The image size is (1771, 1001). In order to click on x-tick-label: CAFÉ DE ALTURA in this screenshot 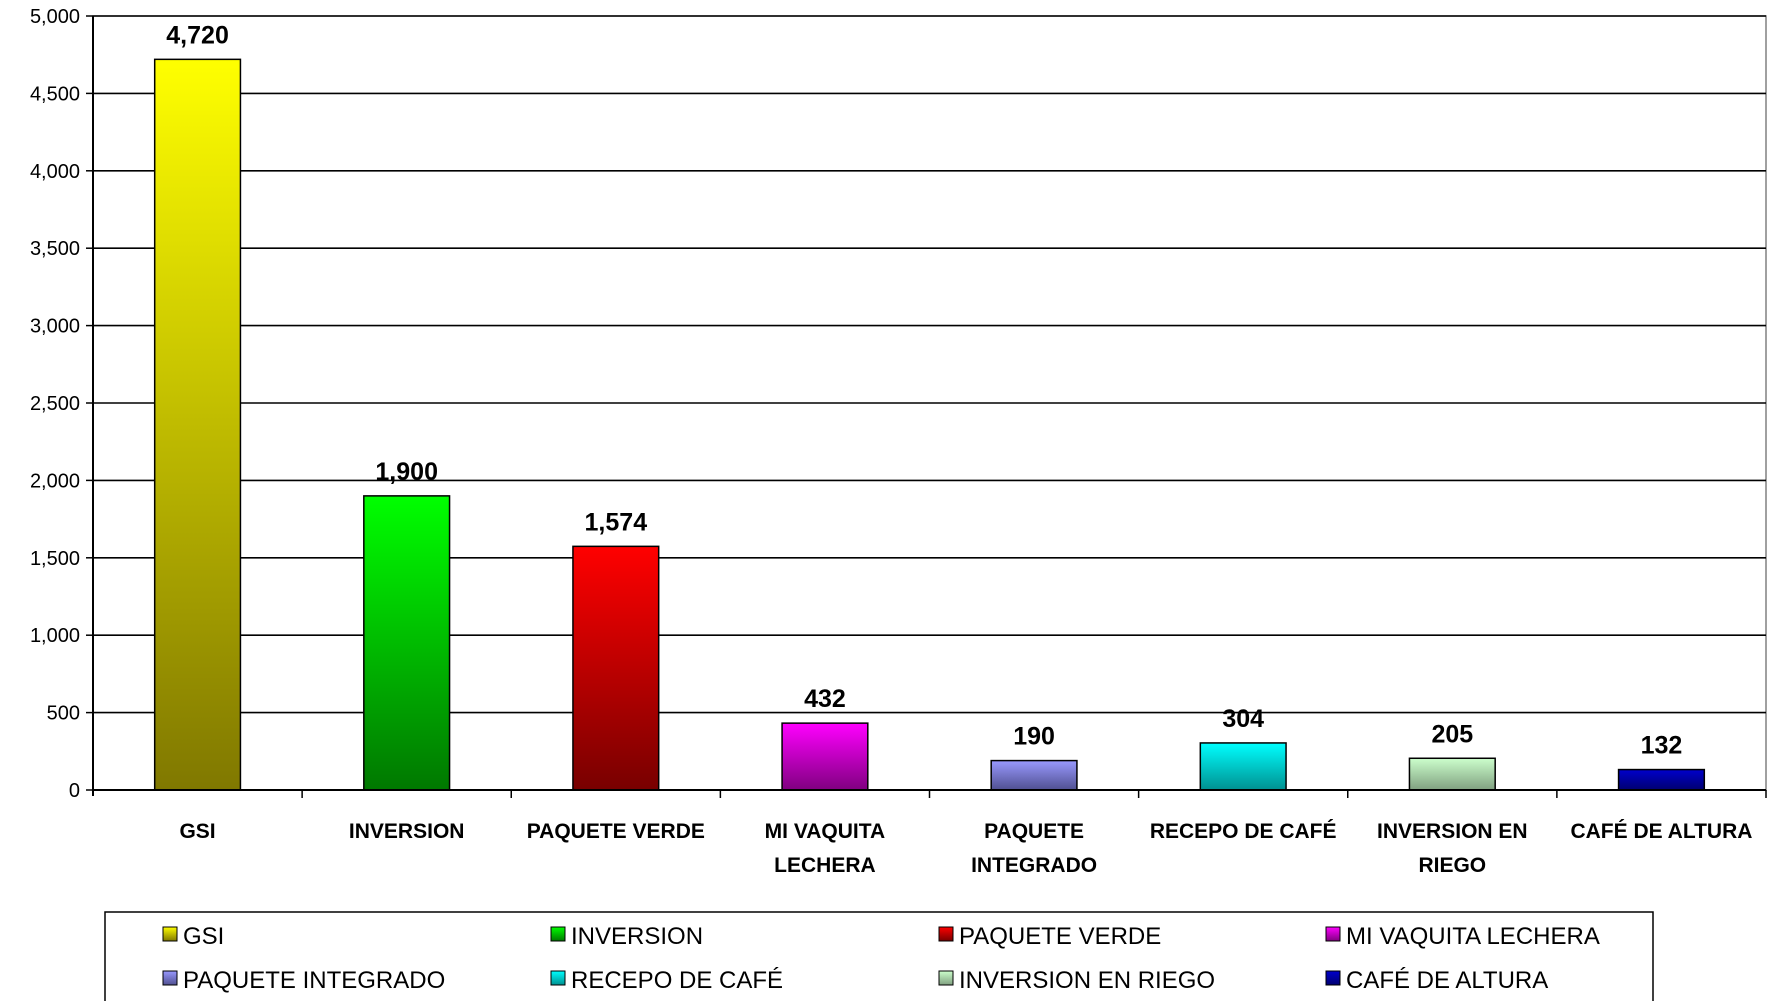, I will do `click(1661, 831)`.